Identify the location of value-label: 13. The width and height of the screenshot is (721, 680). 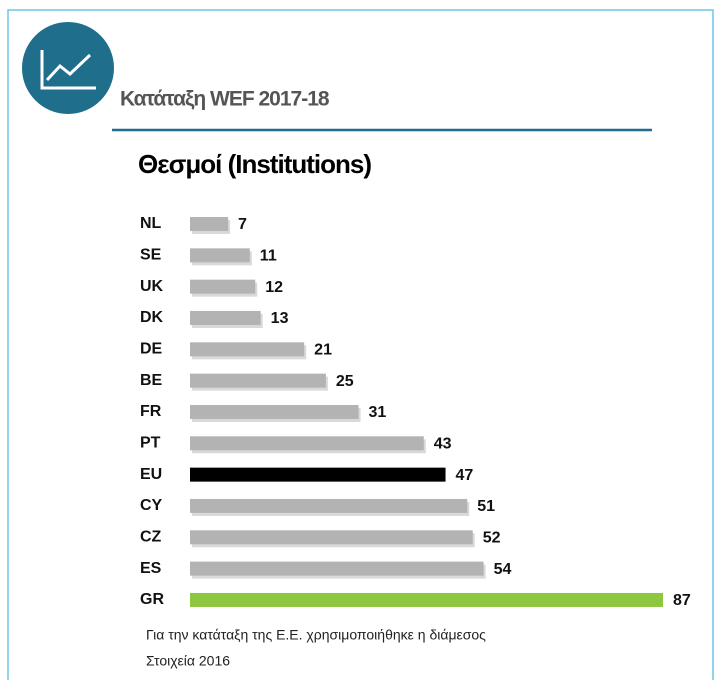
(280, 318).